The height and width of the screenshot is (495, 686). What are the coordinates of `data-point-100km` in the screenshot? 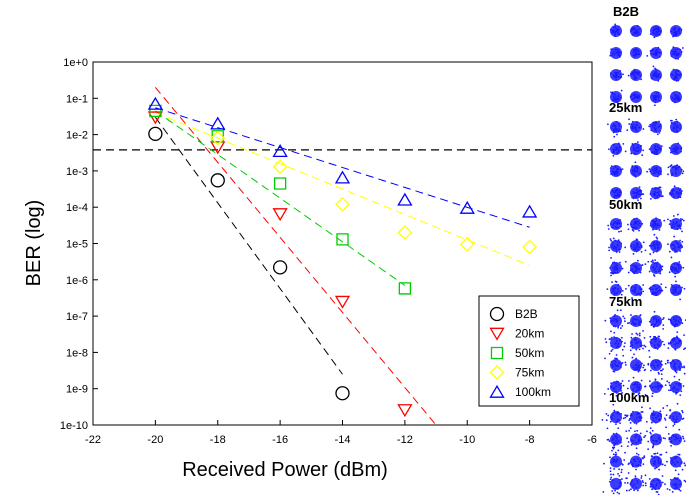 It's located at (405, 199).